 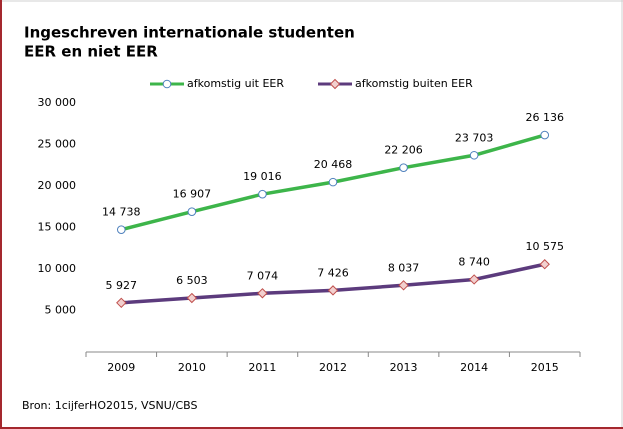 What do you see at coordinates (235, 83) in the screenshot?
I see `legend-label: afkomstig uit EER` at bounding box center [235, 83].